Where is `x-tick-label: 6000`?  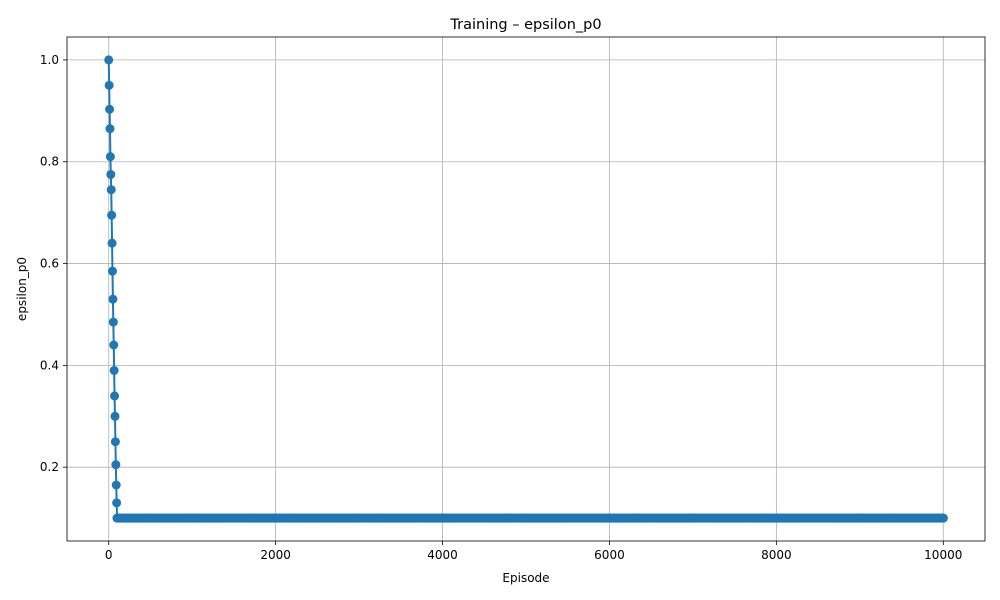 x-tick-label: 6000 is located at coordinates (609, 555).